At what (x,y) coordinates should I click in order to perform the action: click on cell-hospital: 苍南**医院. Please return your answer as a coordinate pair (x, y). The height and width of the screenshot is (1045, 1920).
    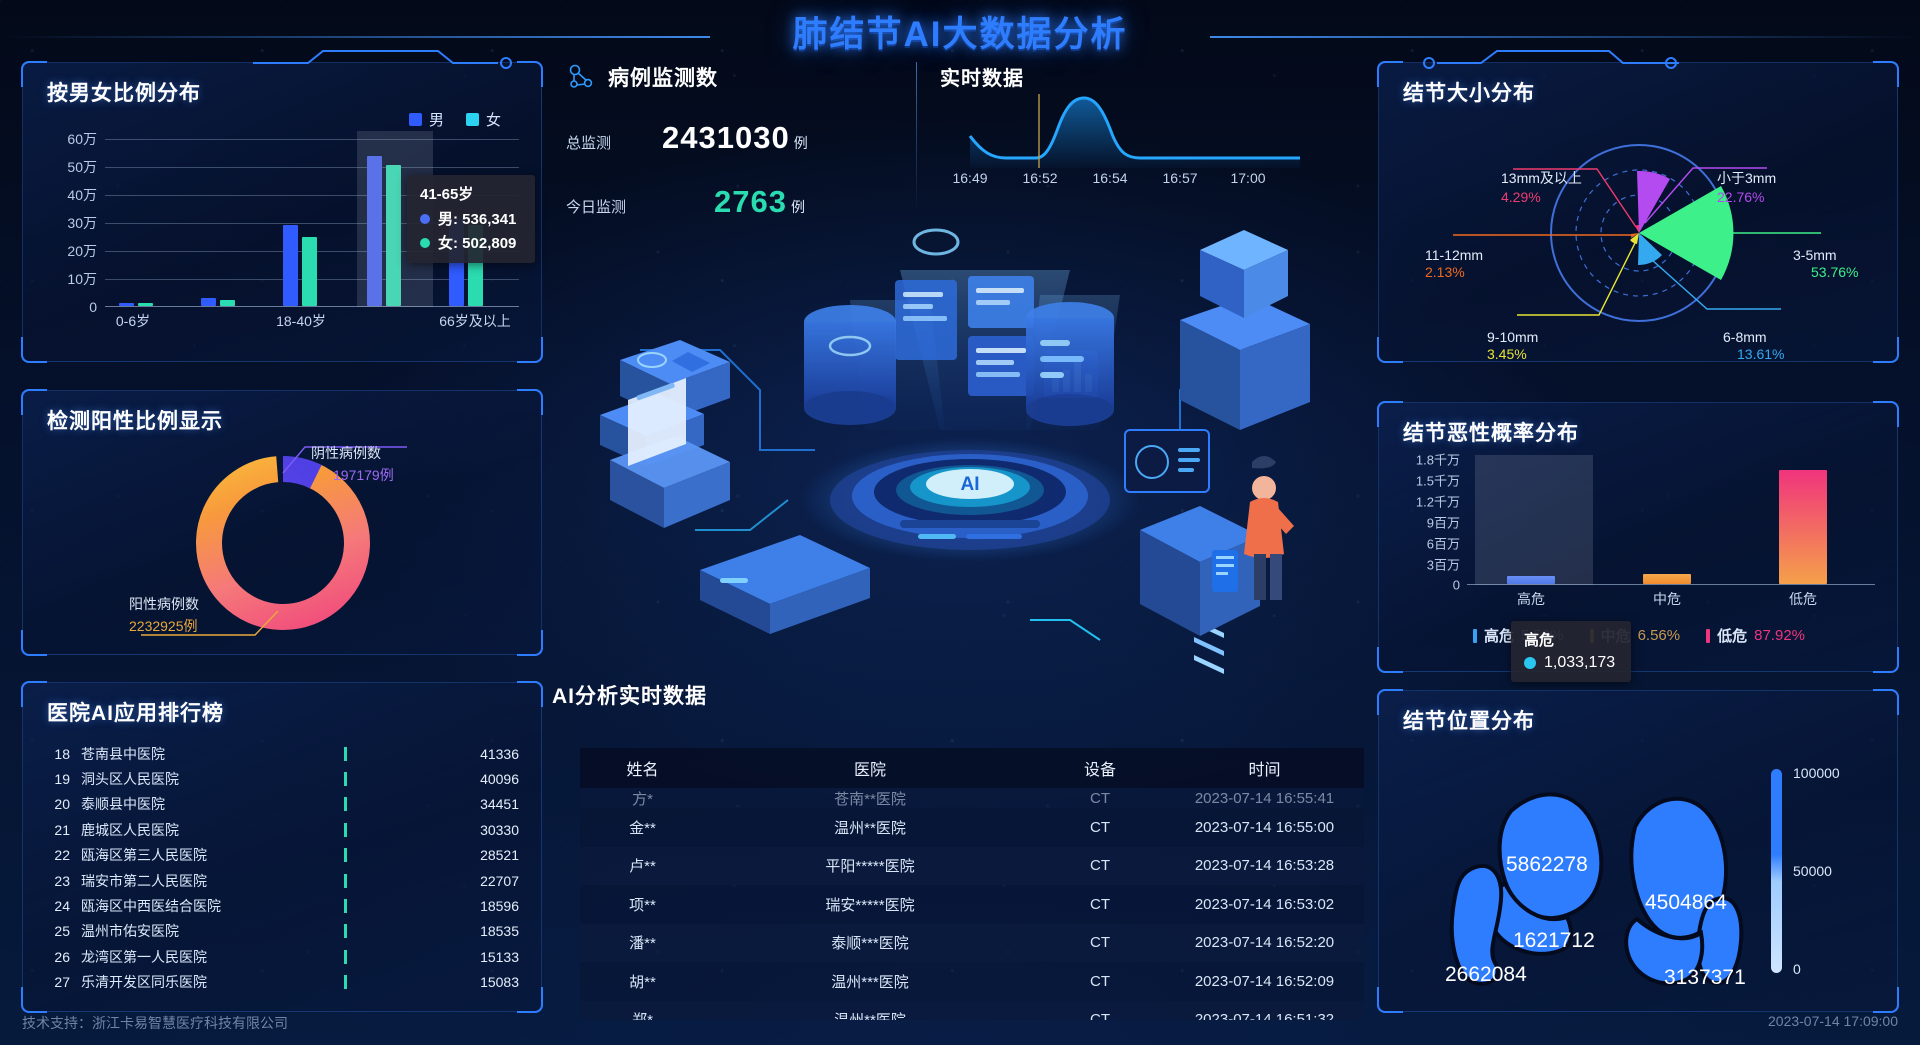
    Looking at the image, I should click on (870, 799).